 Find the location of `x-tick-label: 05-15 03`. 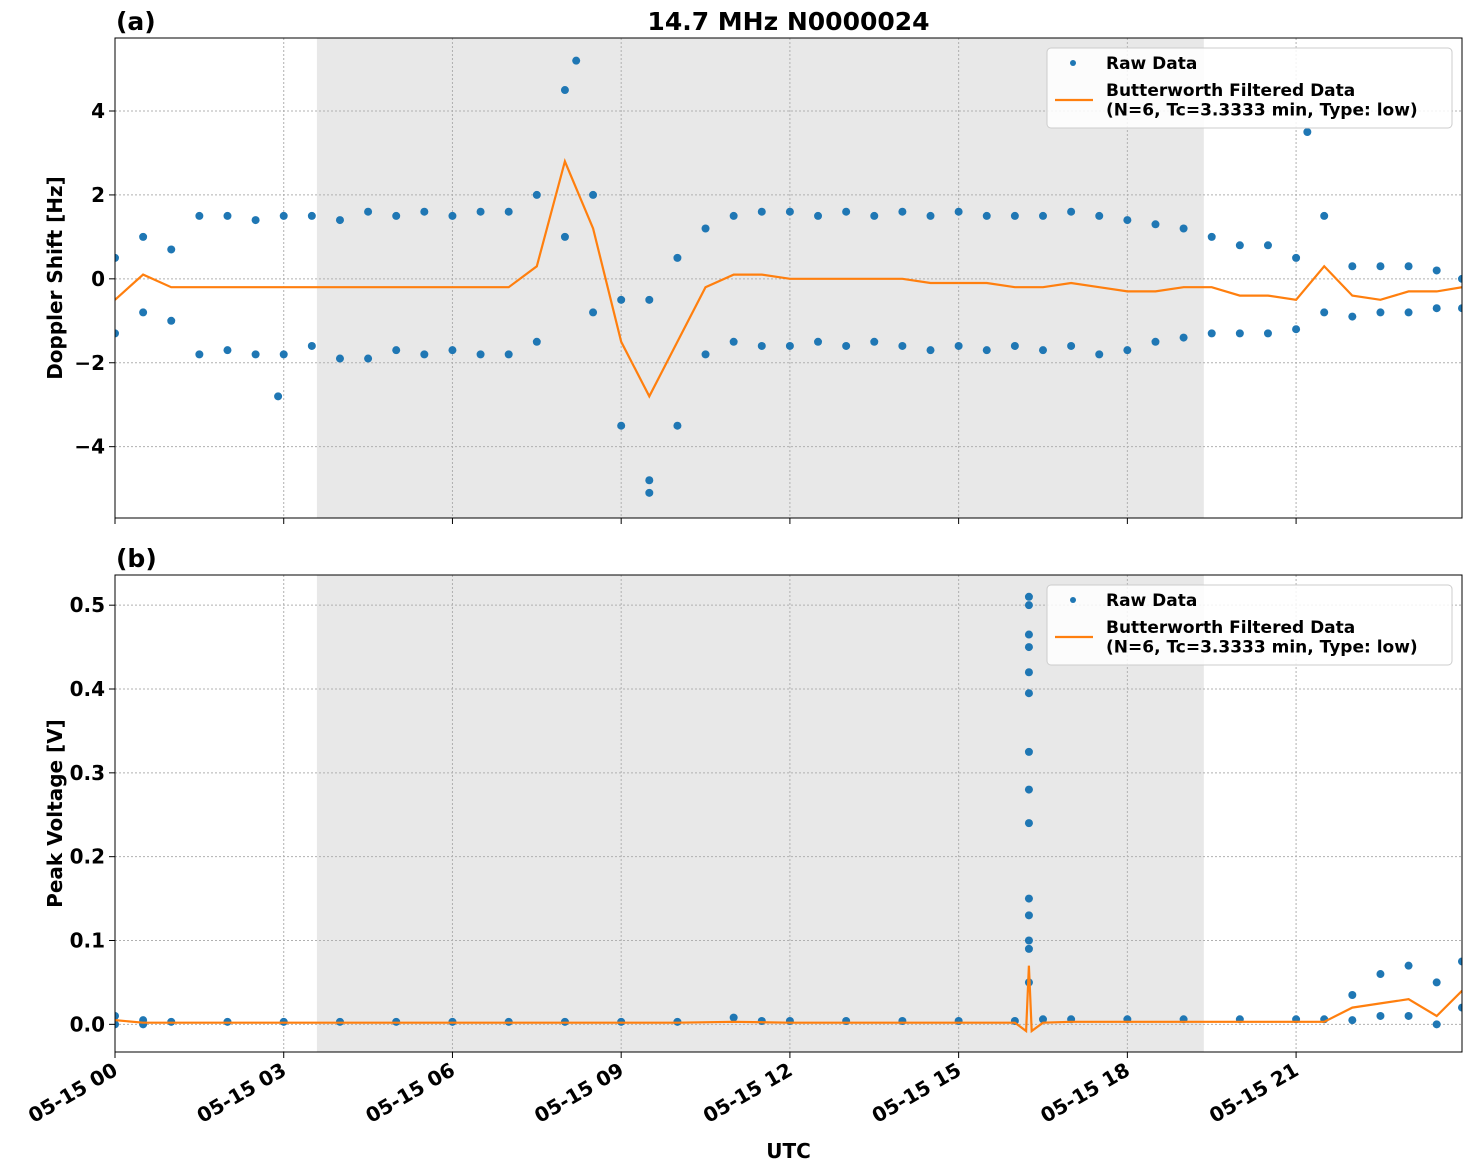

x-tick-label: 05-15 03 is located at coordinates (242, 1093).